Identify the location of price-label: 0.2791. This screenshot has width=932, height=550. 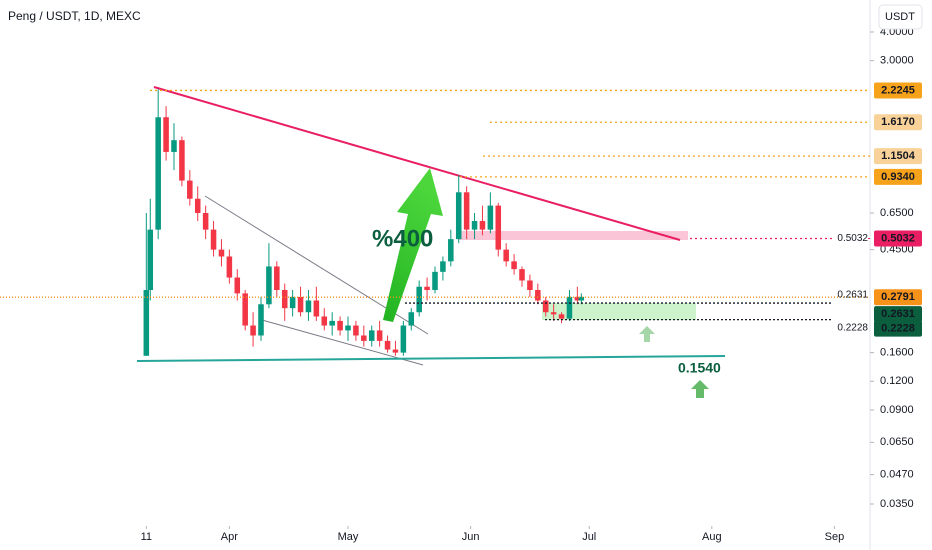
(898, 297).